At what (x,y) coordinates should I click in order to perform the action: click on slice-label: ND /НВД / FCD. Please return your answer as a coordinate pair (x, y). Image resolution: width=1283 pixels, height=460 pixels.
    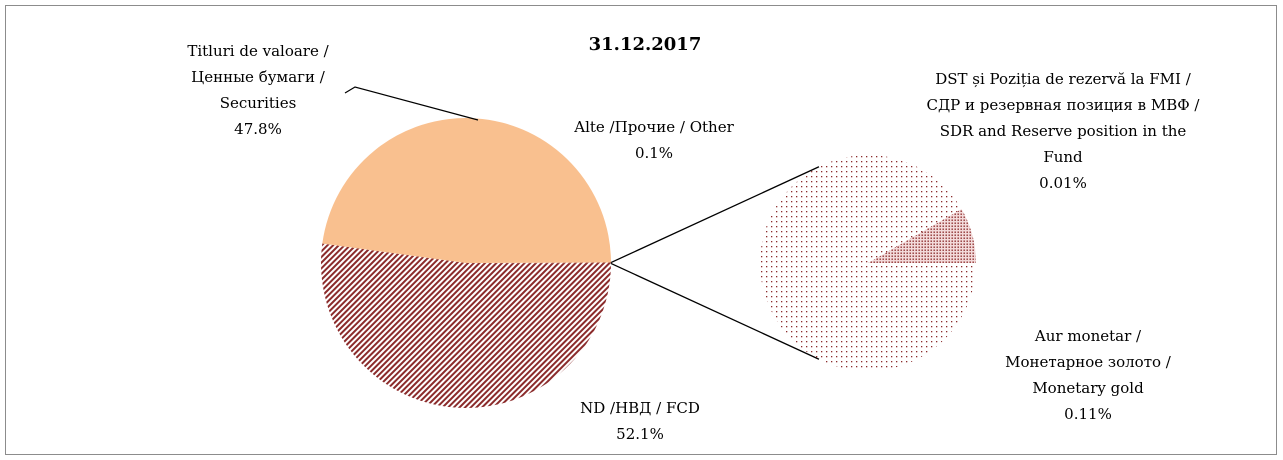
    Looking at the image, I should click on (640, 408).